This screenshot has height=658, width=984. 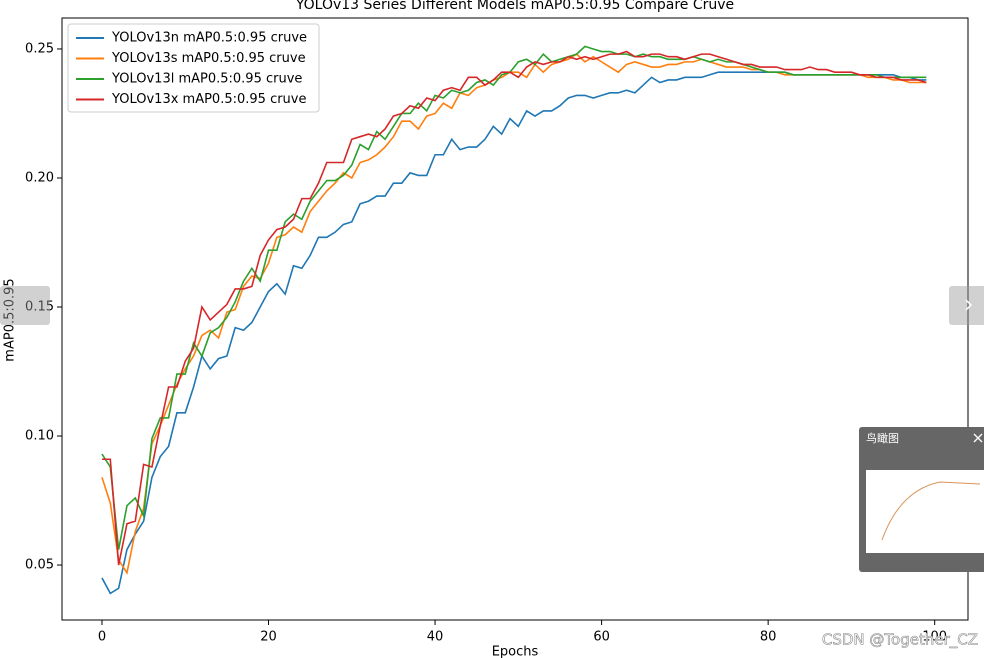 What do you see at coordinates (268, 637) in the screenshot?
I see `x-tick-label: 20` at bounding box center [268, 637].